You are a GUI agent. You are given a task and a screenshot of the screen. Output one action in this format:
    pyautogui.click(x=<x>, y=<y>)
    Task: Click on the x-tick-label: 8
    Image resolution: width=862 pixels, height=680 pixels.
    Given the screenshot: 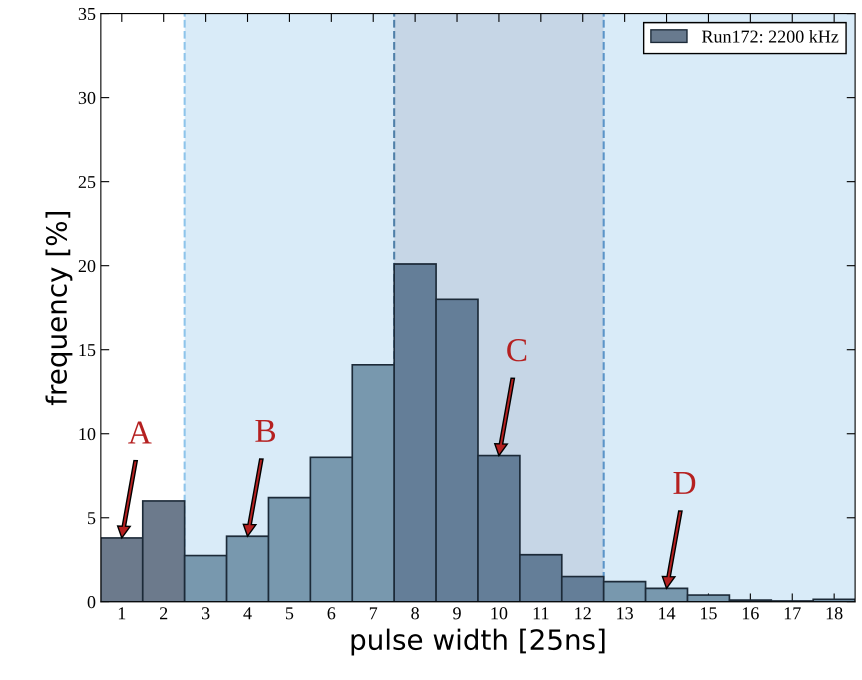 What is the action you would take?
    pyautogui.click(x=415, y=613)
    